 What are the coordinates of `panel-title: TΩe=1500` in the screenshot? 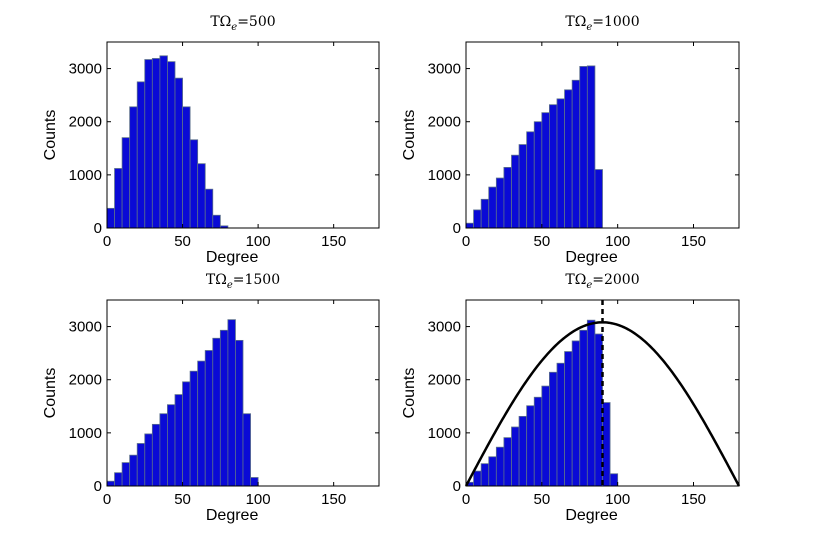 It's located at (243, 281).